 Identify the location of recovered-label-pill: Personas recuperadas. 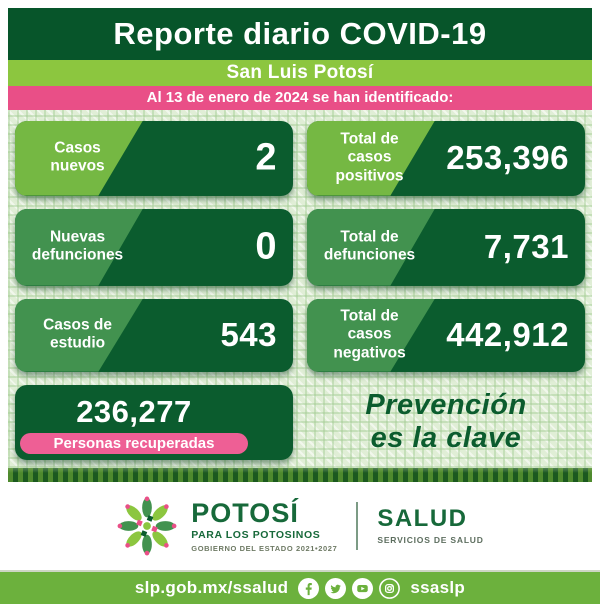
(134, 443).